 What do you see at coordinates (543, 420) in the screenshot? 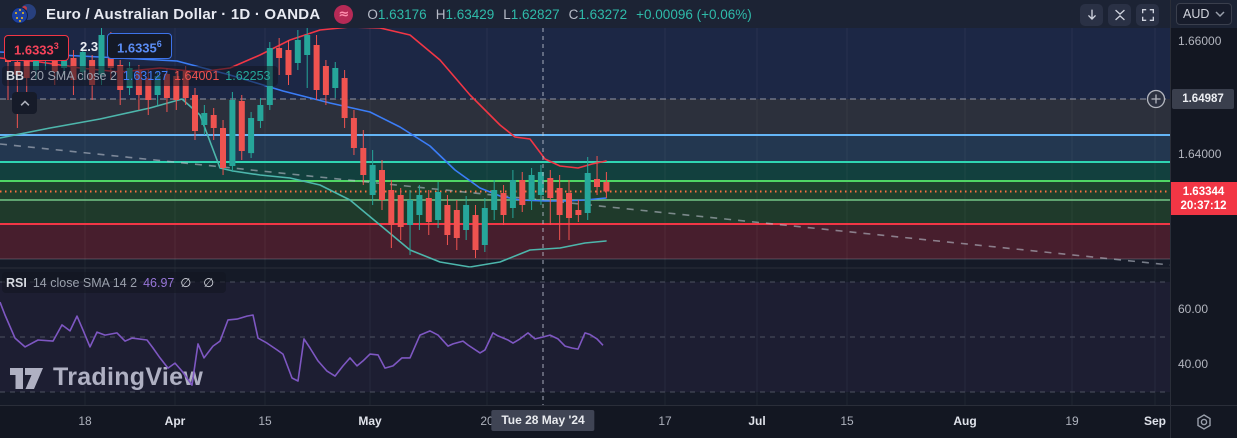
I see `crosshair-date-label: Tue 28 May '24` at bounding box center [543, 420].